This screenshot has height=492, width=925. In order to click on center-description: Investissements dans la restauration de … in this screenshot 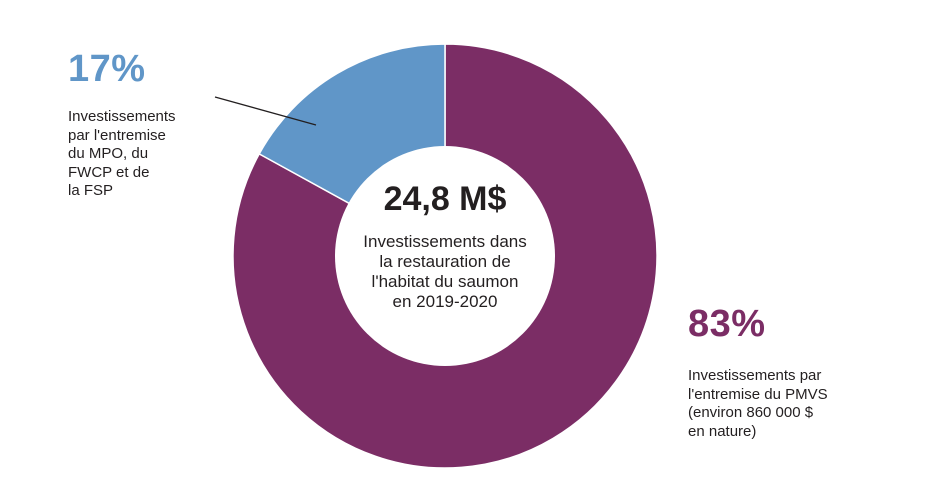, I will do `click(445, 271)`.